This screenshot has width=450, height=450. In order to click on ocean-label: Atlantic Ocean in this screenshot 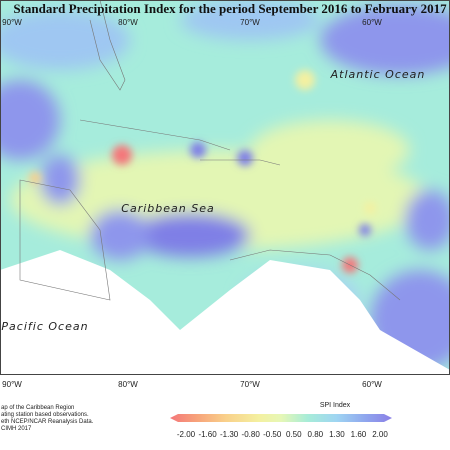, I will do `click(378, 74)`.